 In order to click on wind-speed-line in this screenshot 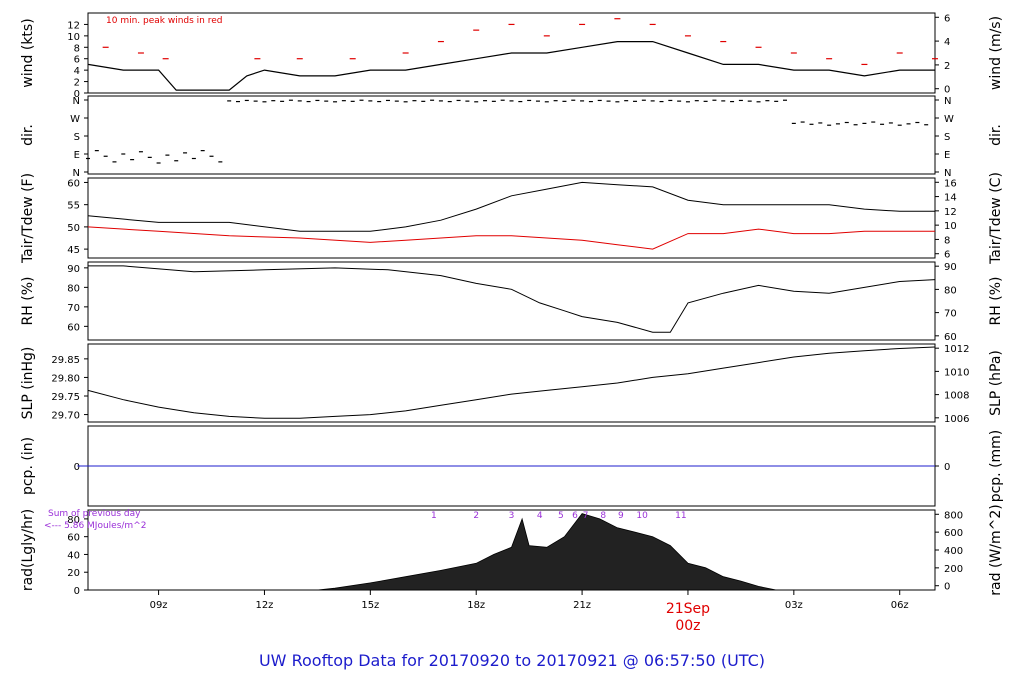, I will do `click(511, 66)`.